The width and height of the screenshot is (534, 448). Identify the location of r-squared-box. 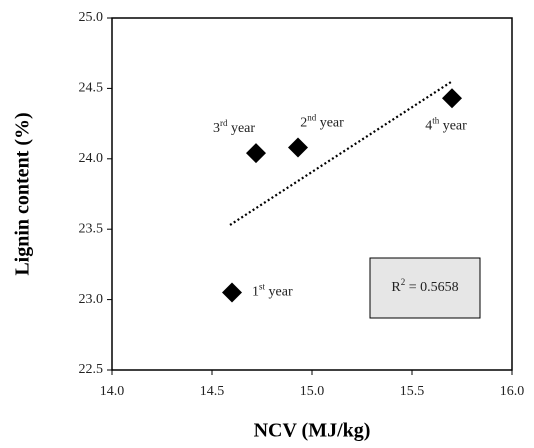
(425, 288).